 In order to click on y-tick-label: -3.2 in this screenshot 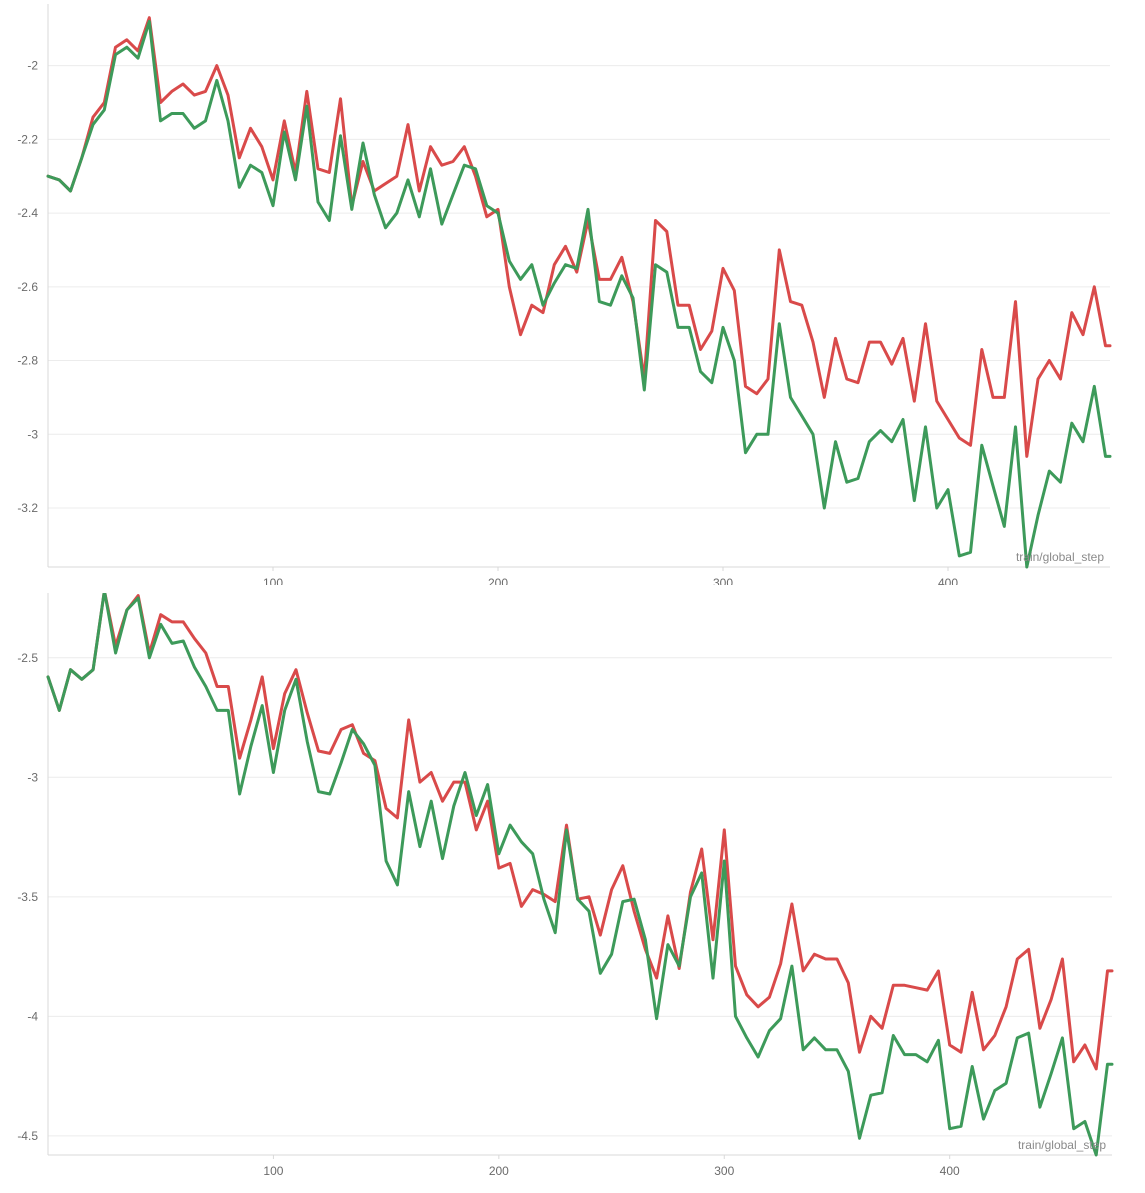, I will do `click(27, 508)`.